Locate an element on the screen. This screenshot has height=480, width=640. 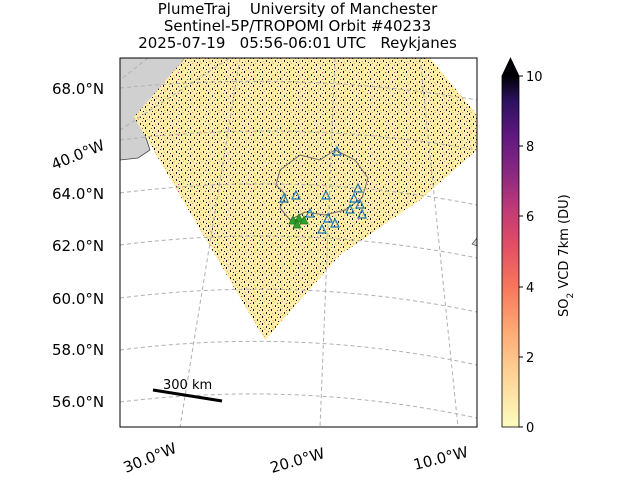
cb-tick-4: 4 is located at coordinates (530, 288).